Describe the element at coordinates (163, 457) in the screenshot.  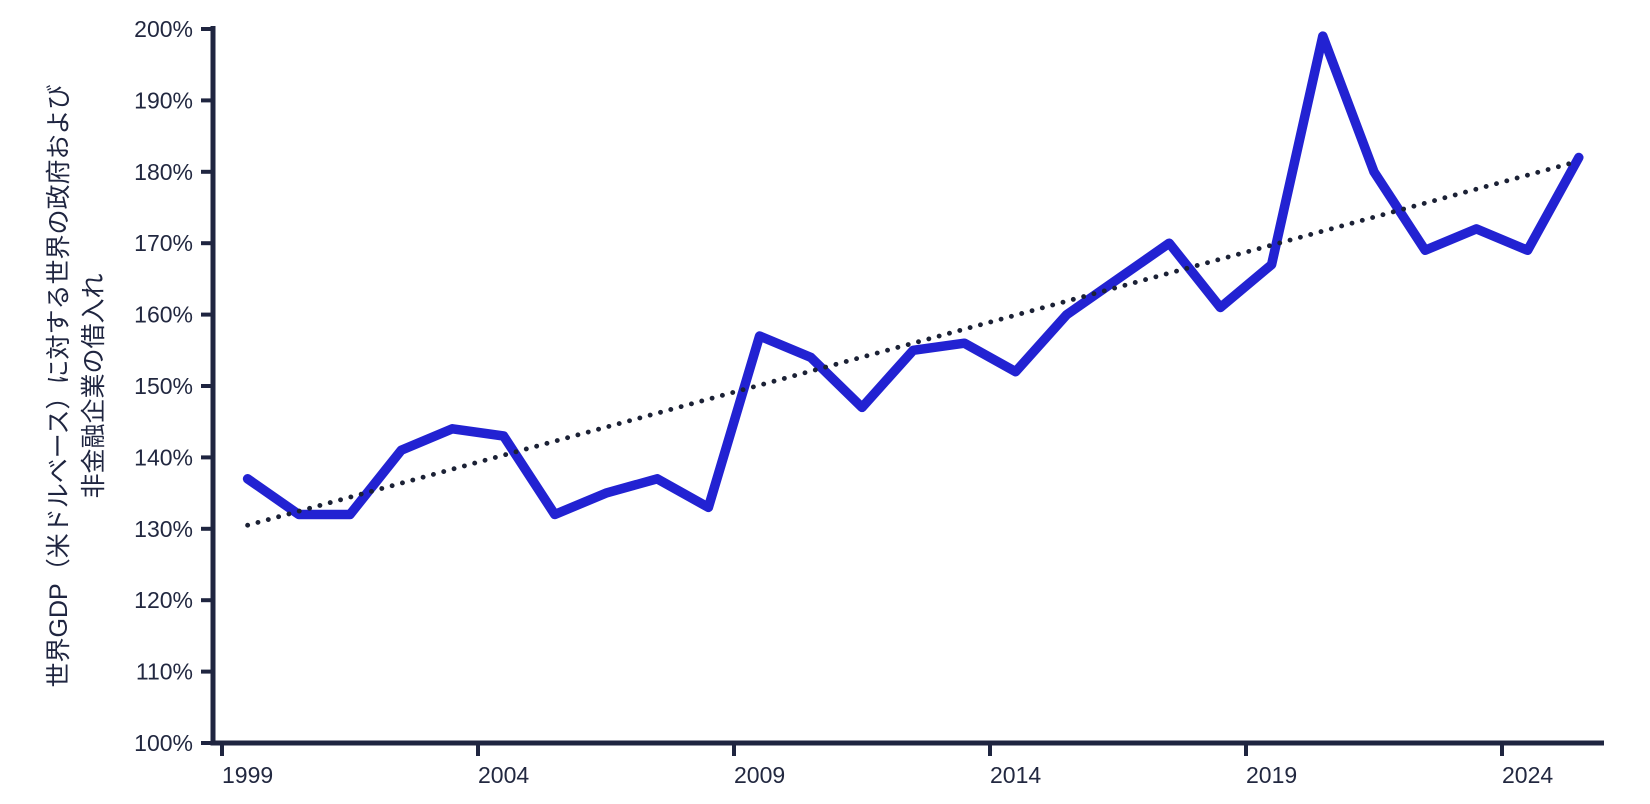
I see `y-tick-label: 140%` at that location.